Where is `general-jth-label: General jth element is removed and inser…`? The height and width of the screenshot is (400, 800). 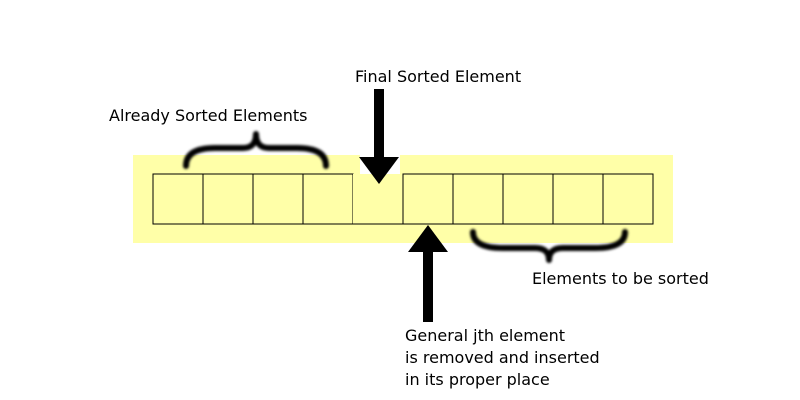 general-jth-label: General jth element is removed and inser… is located at coordinates (502, 358).